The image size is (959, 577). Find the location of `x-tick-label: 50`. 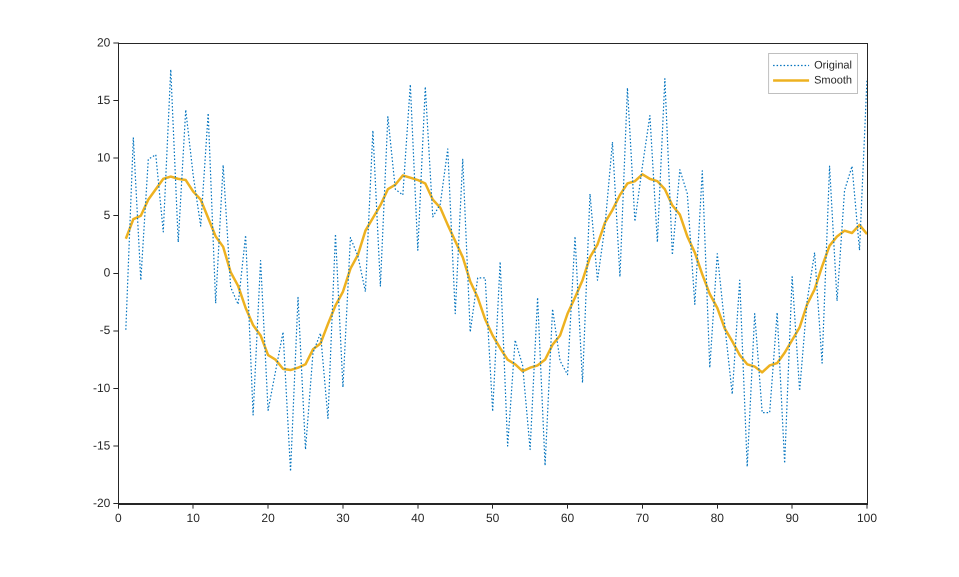

x-tick-label: 50 is located at coordinates (493, 518).